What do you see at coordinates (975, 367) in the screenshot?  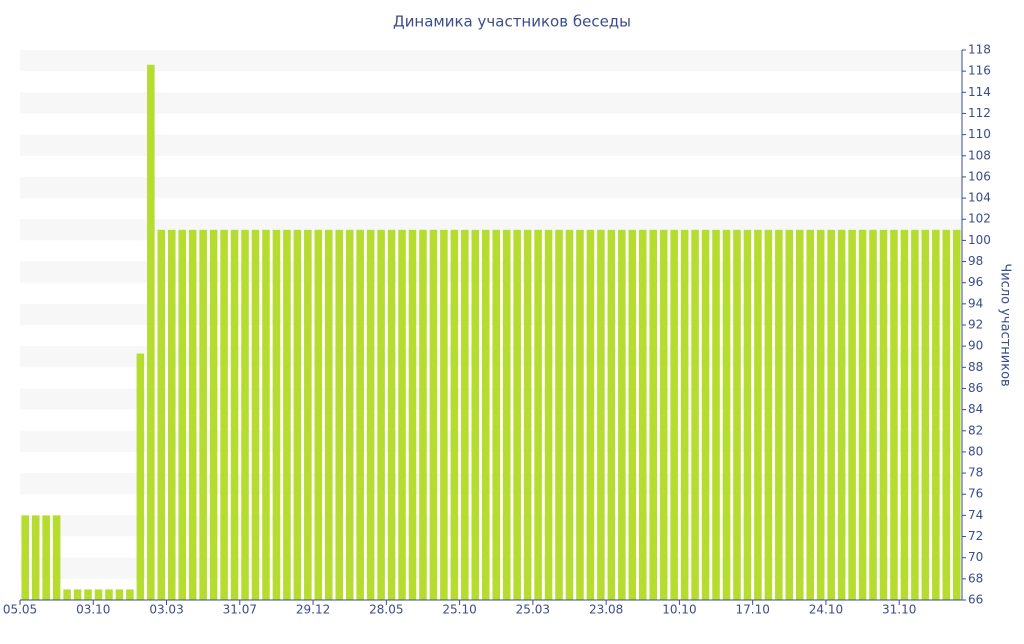 I see `y-tick-label: 88` at bounding box center [975, 367].